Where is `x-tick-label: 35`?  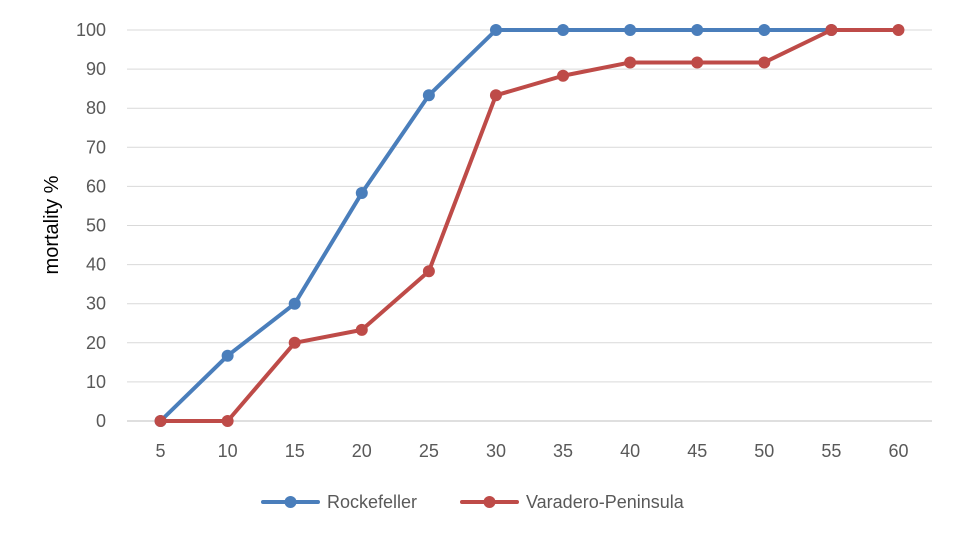 x-tick-label: 35 is located at coordinates (563, 451).